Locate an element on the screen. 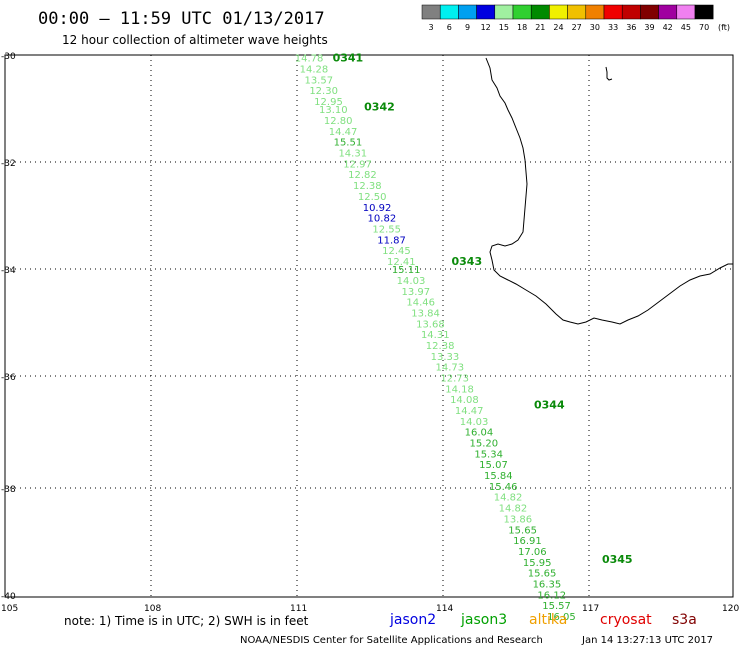  swh-value: 15.84 is located at coordinates (498, 476).